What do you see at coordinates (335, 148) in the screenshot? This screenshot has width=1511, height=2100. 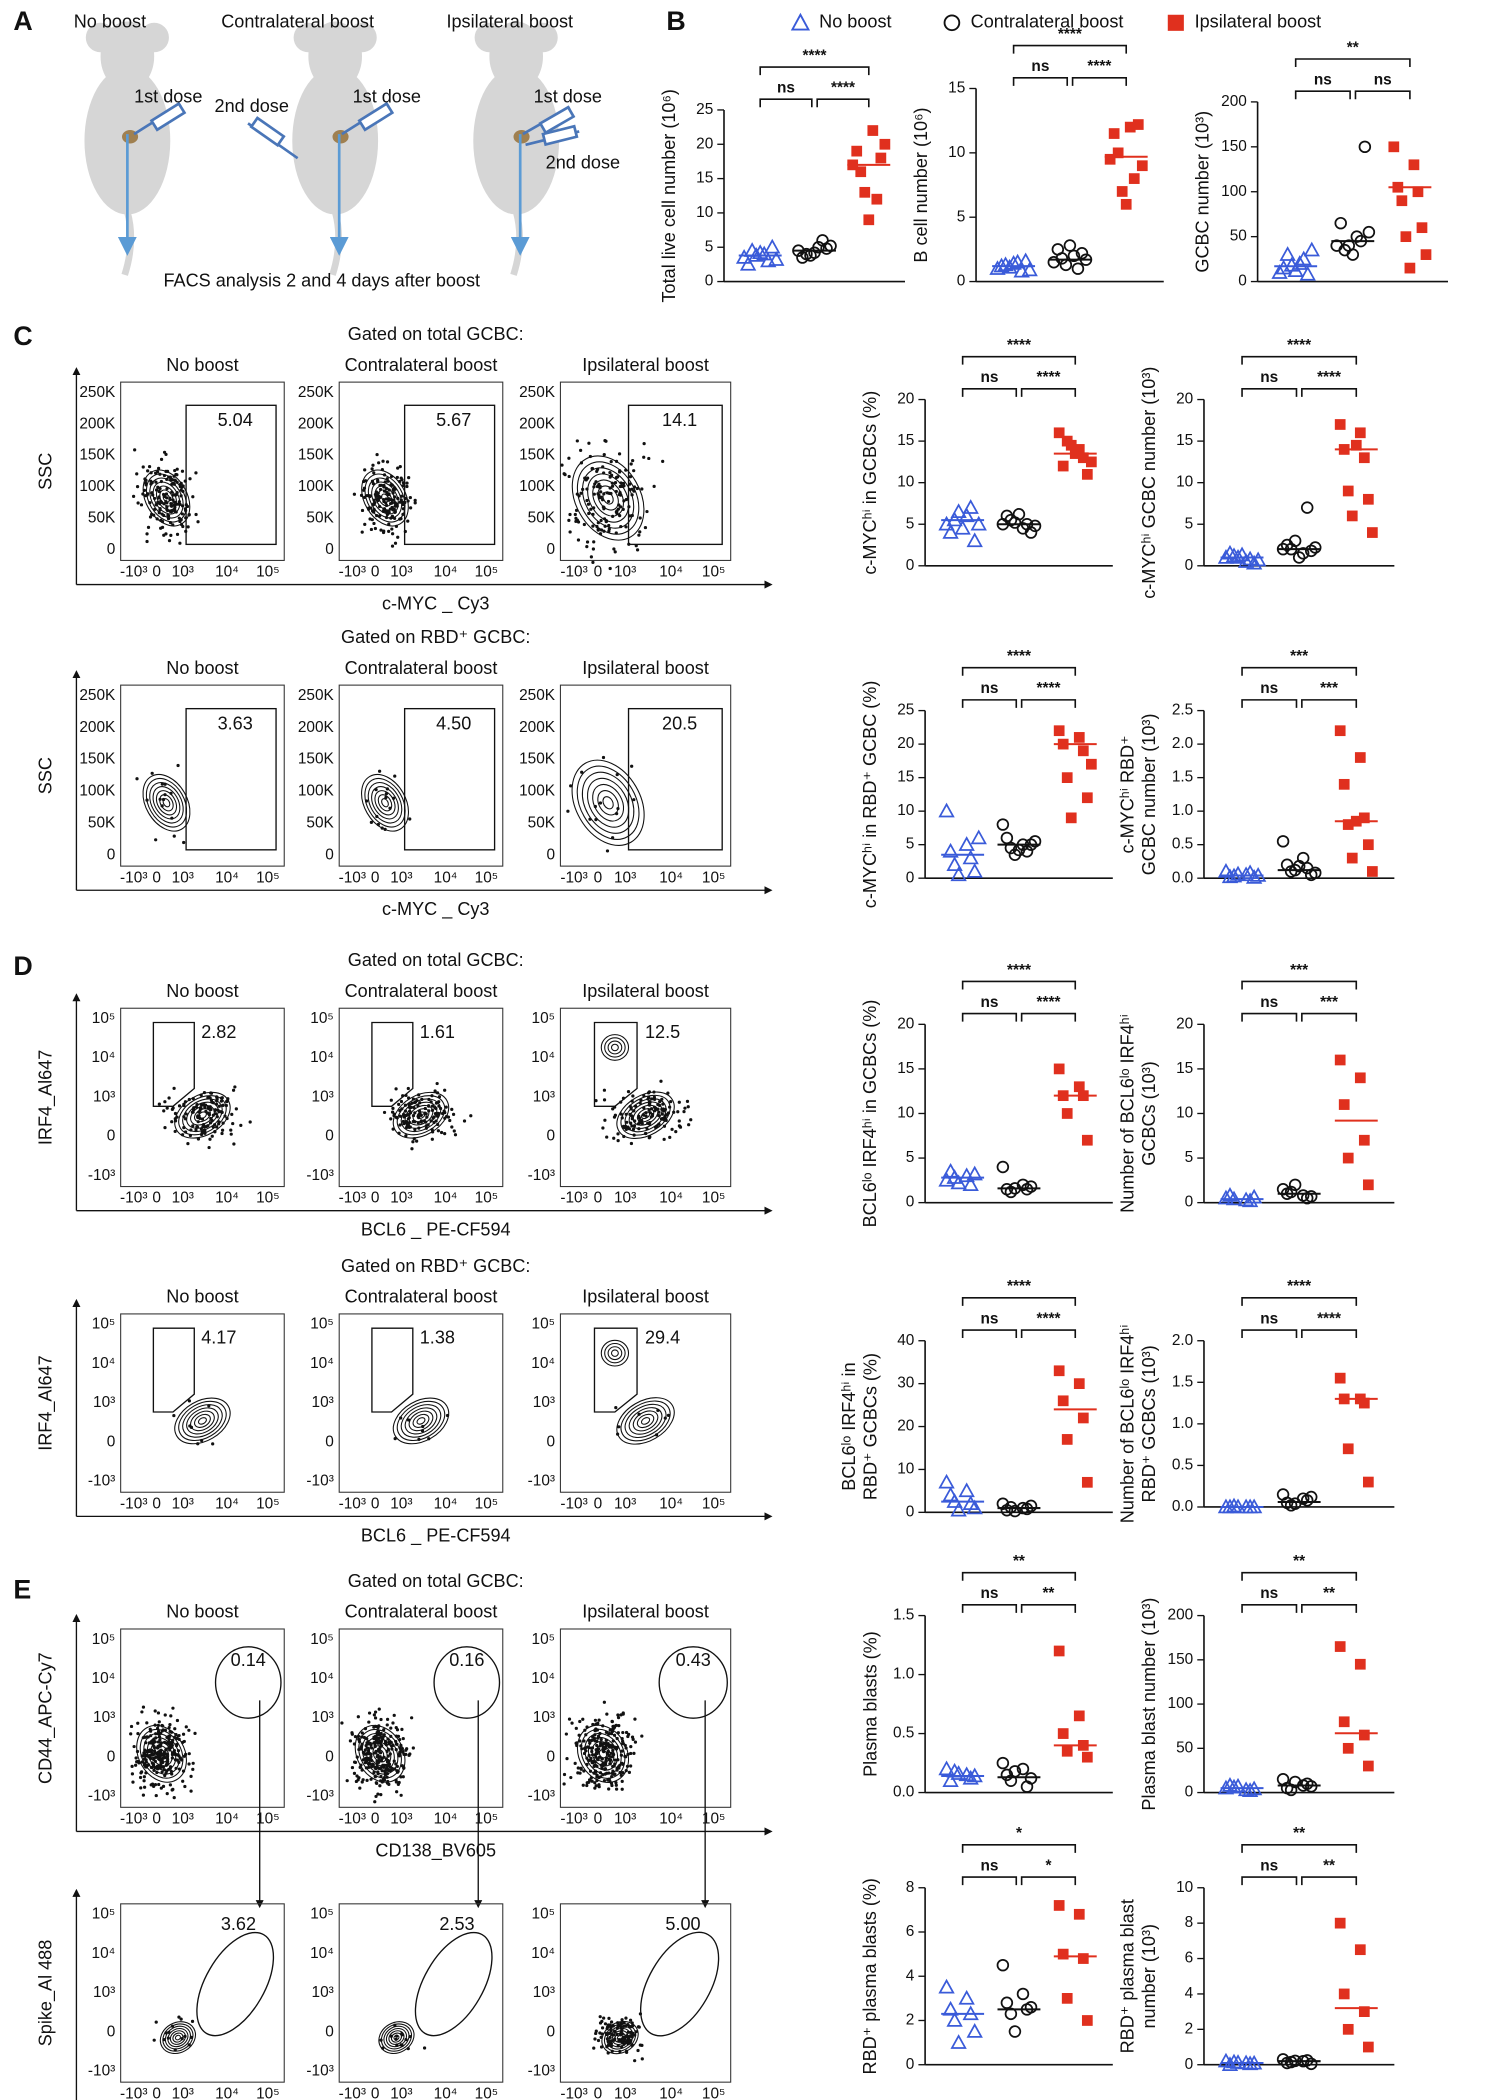 I see `mouse` at bounding box center [335, 148].